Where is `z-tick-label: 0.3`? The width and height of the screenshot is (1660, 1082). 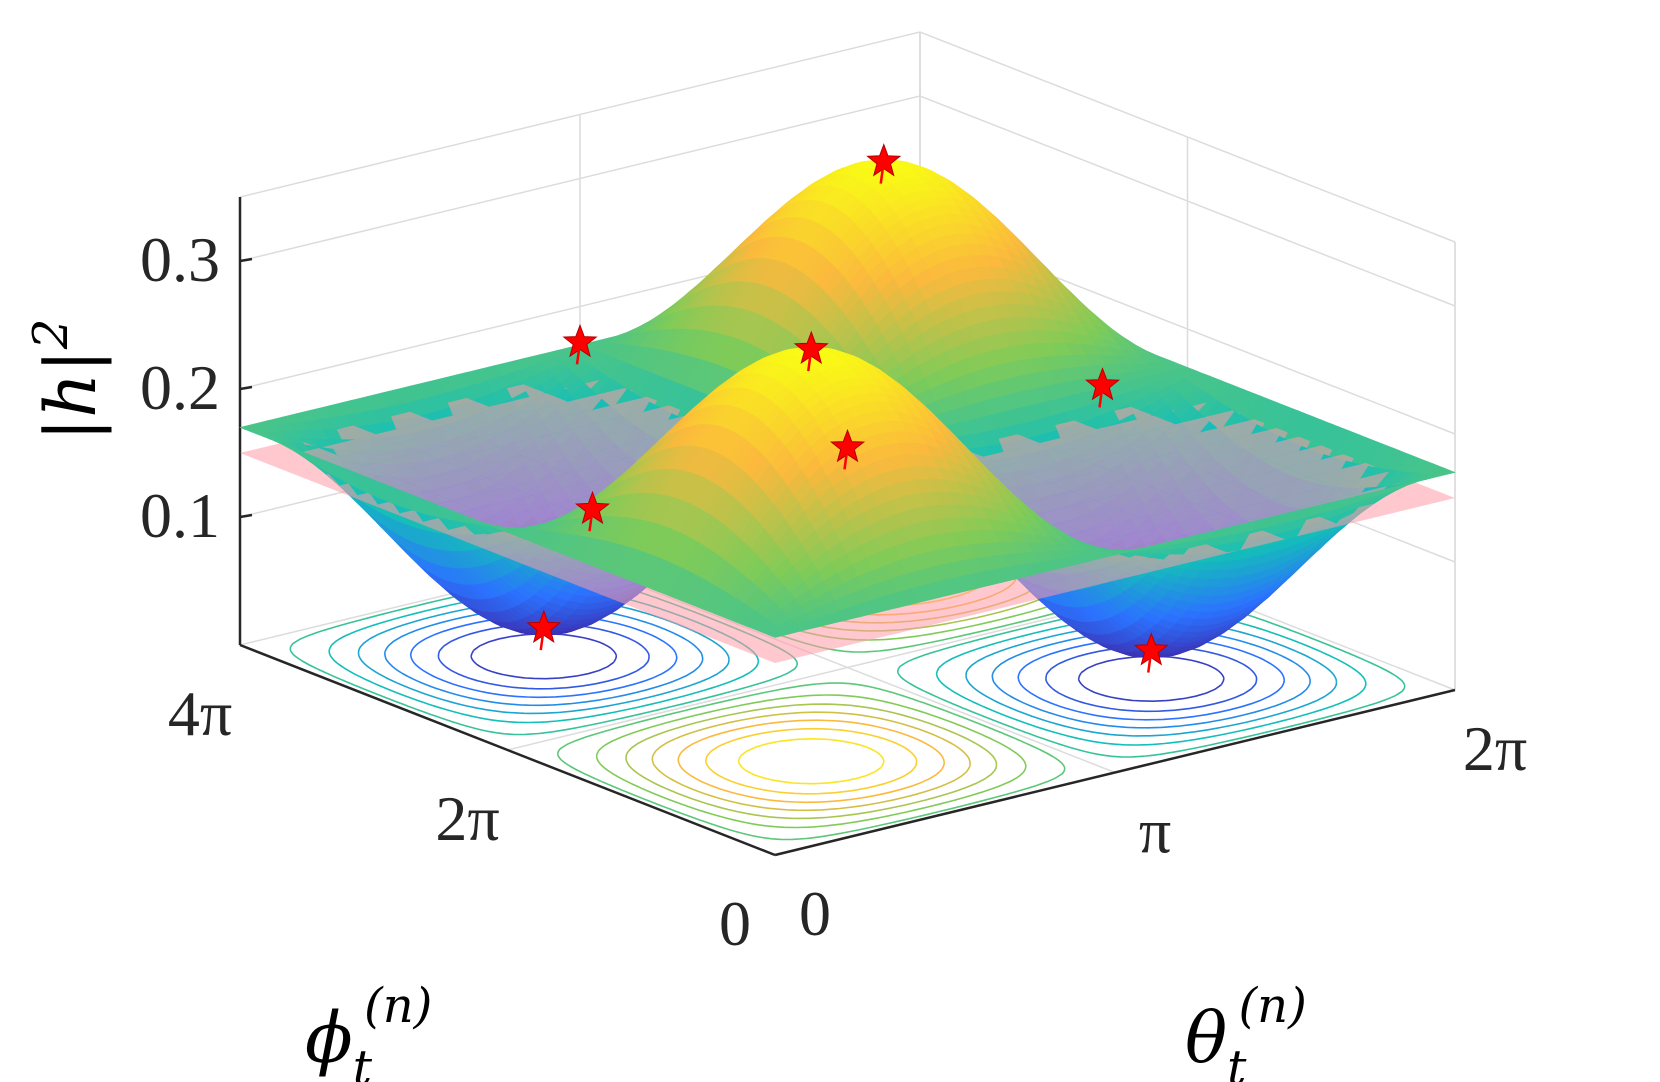 z-tick-label: 0.3 is located at coordinates (180, 259).